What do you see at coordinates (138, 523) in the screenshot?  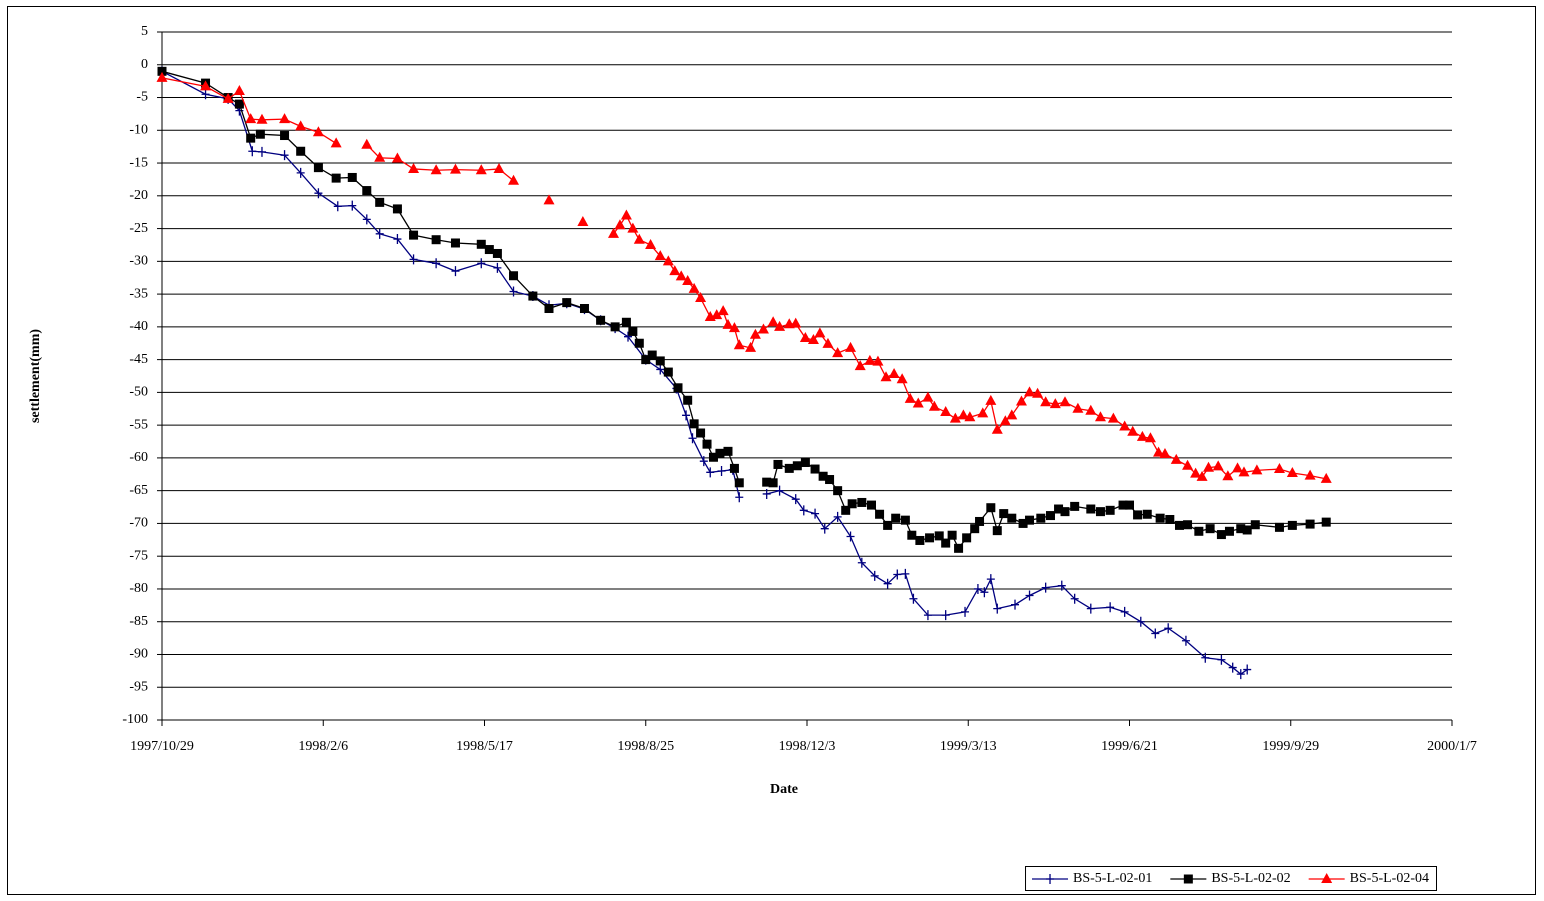 I see `y-tick-label: -70` at bounding box center [138, 523].